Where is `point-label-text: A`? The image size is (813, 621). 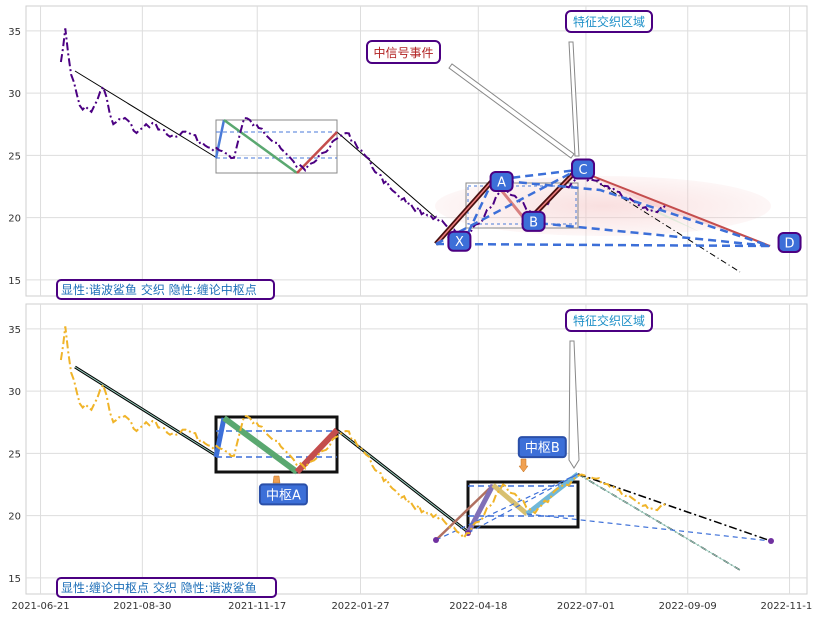 point-label-text: A is located at coordinates (501, 182).